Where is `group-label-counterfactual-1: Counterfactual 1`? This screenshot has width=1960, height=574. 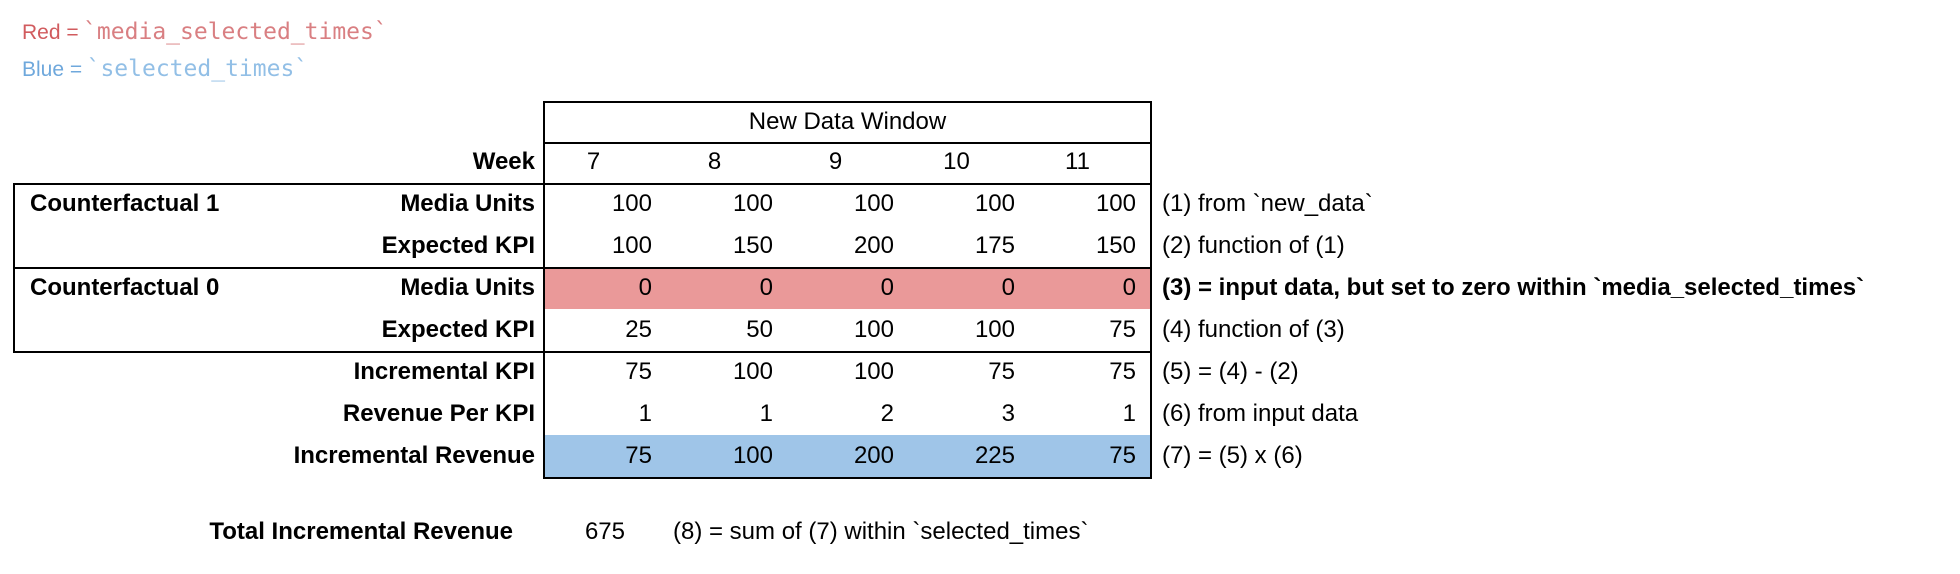
group-label-counterfactual-1: Counterfactual 1 is located at coordinates (125, 203).